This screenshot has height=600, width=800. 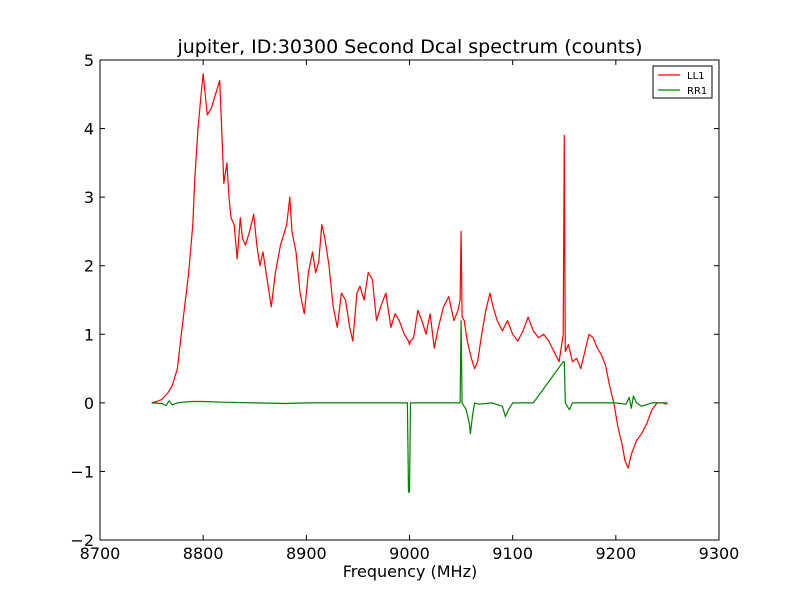 I want to click on y-tick-label: 0, so click(x=89, y=403).